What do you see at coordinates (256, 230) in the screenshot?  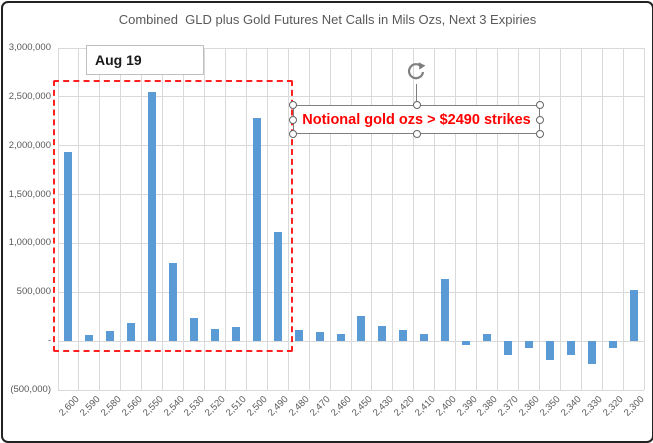 I see `bar-2,500` at bounding box center [256, 230].